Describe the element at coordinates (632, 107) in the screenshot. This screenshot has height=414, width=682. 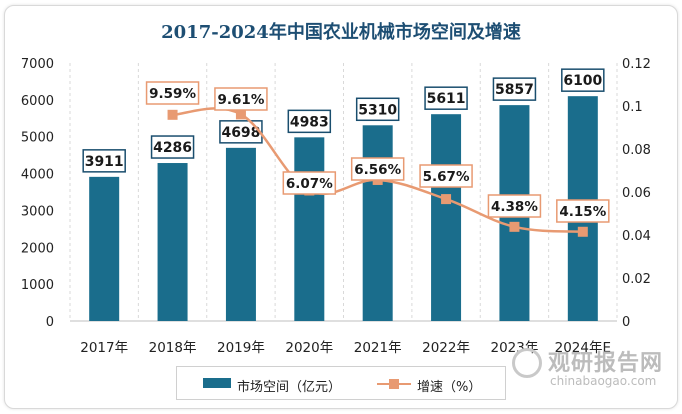
I see `y-right-tick-label: 0.1` at that location.